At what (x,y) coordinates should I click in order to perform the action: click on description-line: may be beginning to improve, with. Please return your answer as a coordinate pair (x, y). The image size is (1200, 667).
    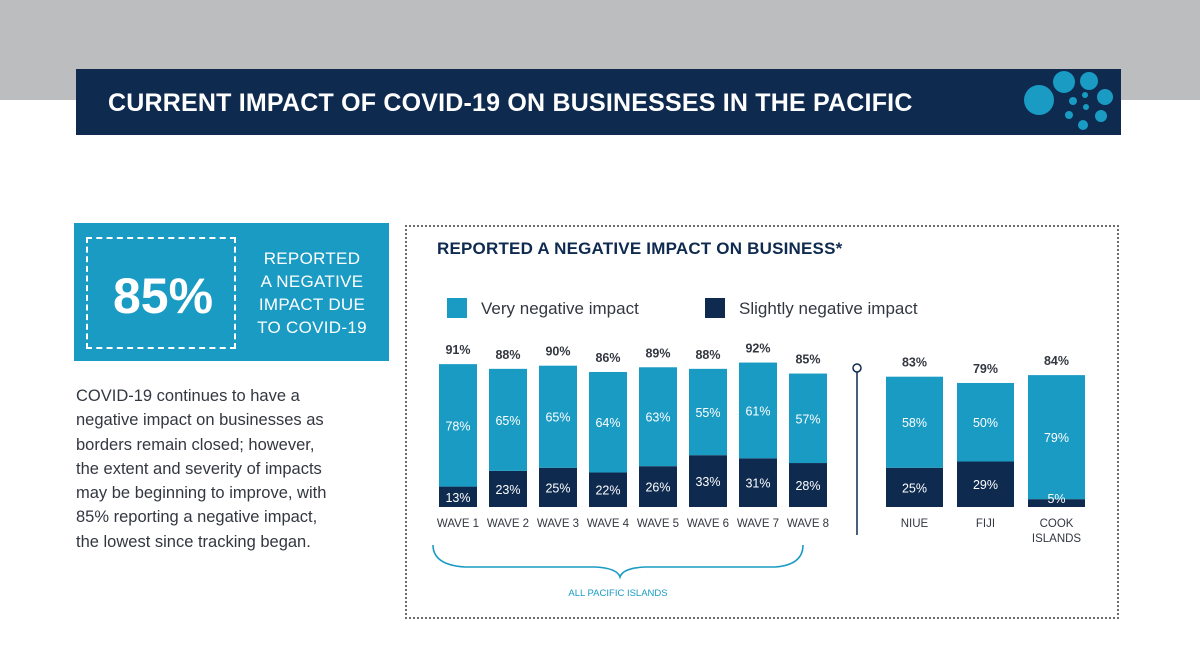
    Looking at the image, I should click on (201, 493).